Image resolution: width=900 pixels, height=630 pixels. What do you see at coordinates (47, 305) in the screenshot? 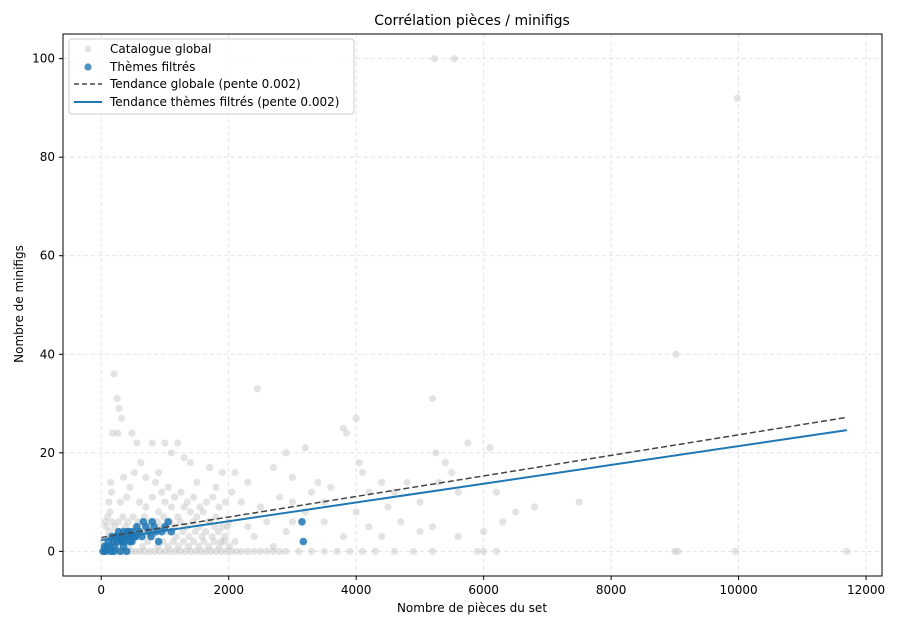
I see `y-axis-ticks: 0 20 40 60 80 100` at bounding box center [47, 305].